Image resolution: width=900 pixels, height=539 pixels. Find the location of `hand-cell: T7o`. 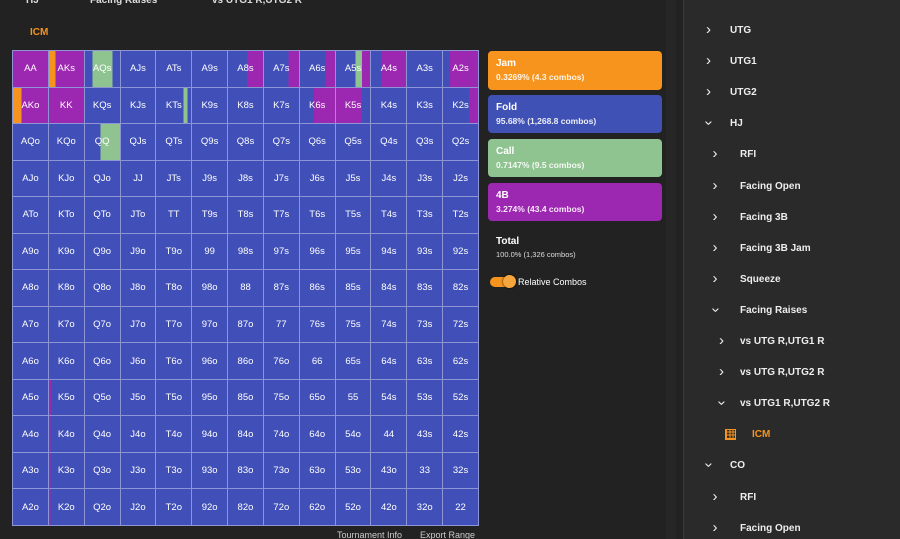

hand-cell: T7o is located at coordinates (174, 325).